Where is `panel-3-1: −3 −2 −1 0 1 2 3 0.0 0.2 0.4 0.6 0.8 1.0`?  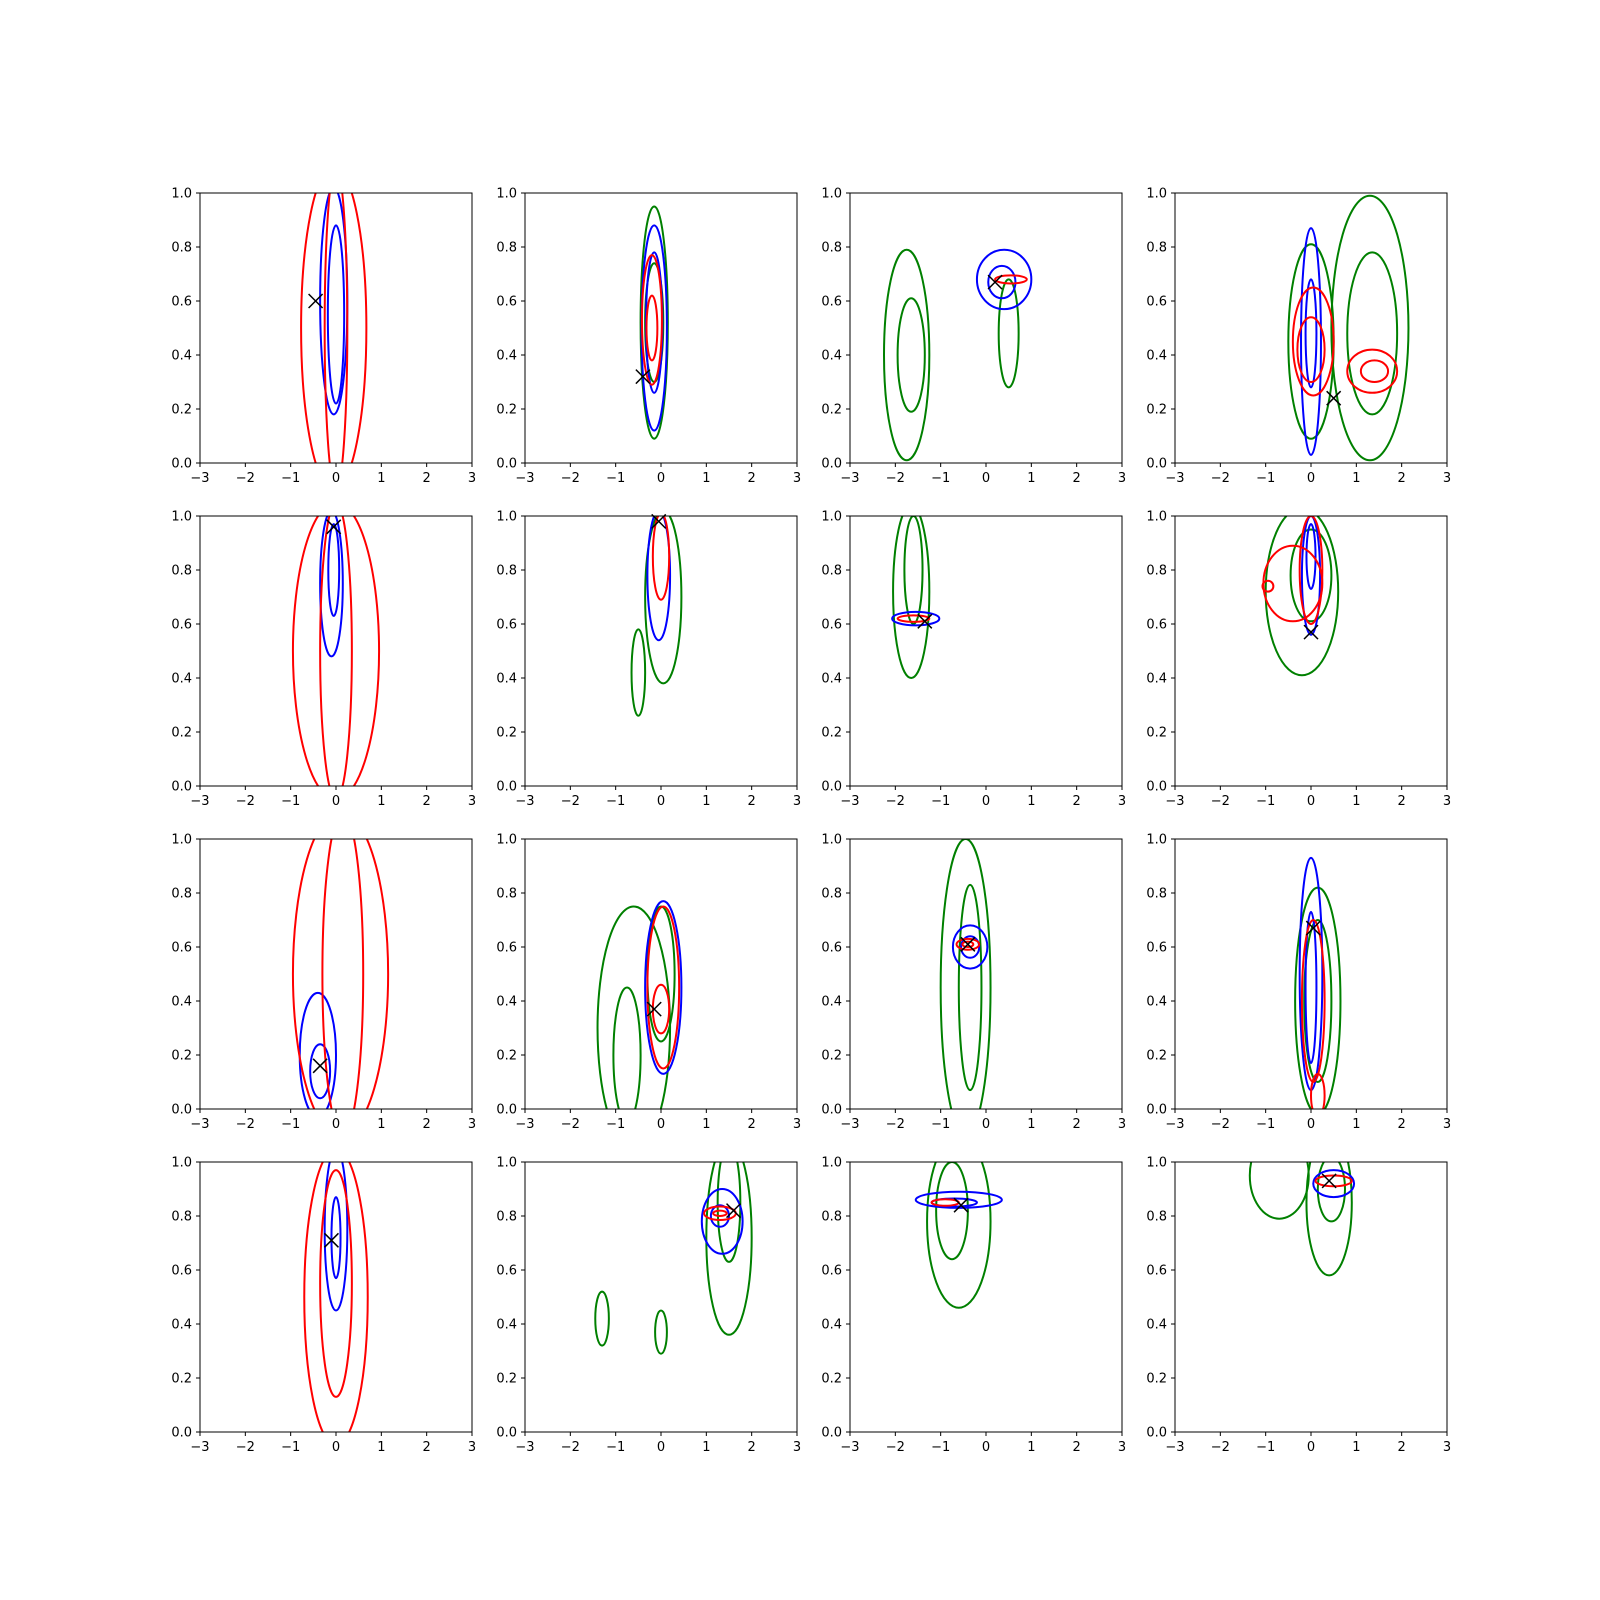 panel-3-1: −3 −2 −1 0 1 2 3 0.0 0.2 0.4 0.6 0.8 1.0 is located at coordinates (323, 983).